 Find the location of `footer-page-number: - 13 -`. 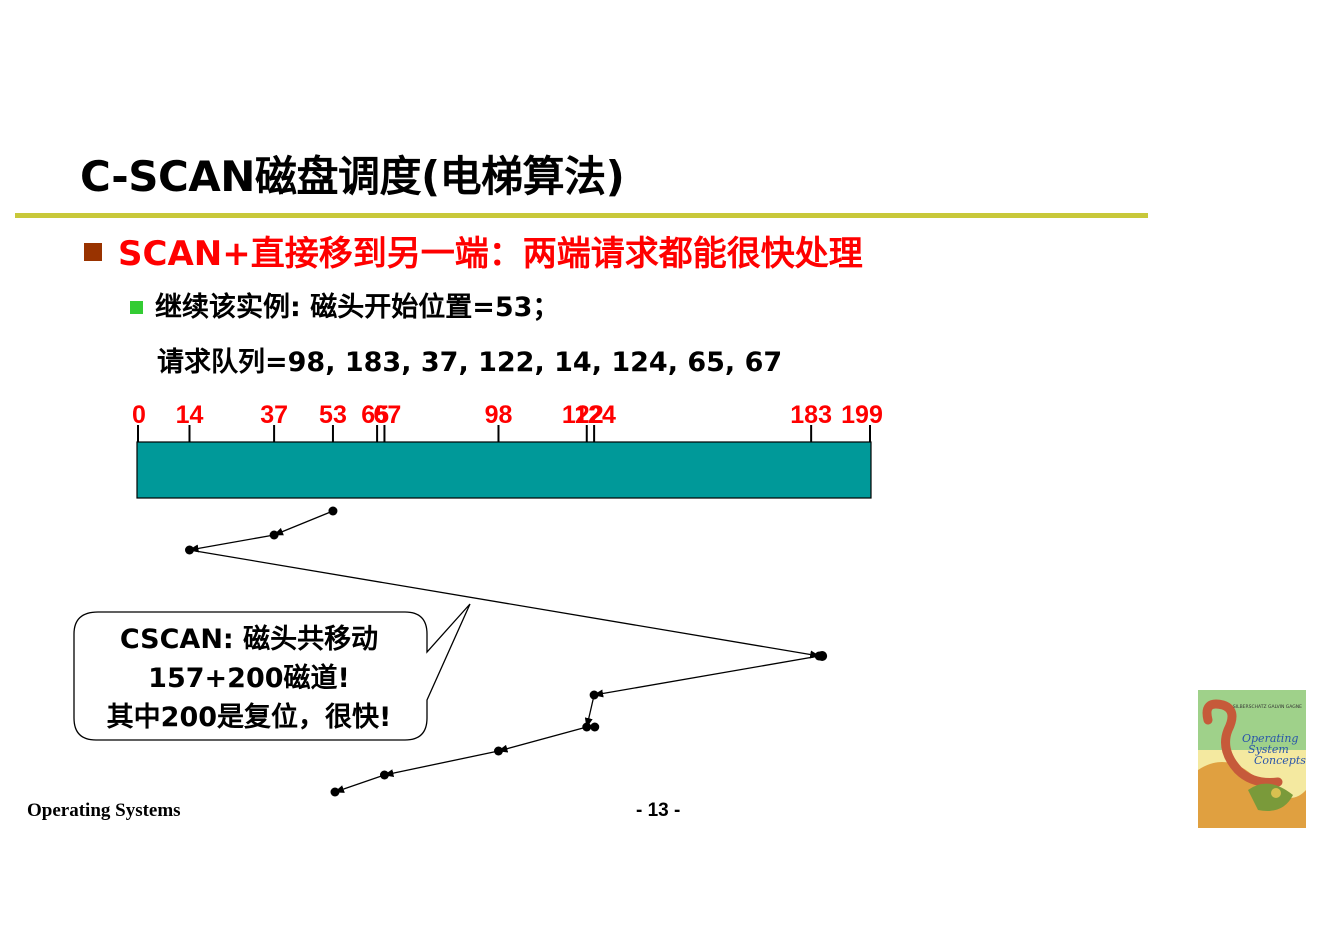

footer-page-number: - 13 - is located at coordinates (658, 810).